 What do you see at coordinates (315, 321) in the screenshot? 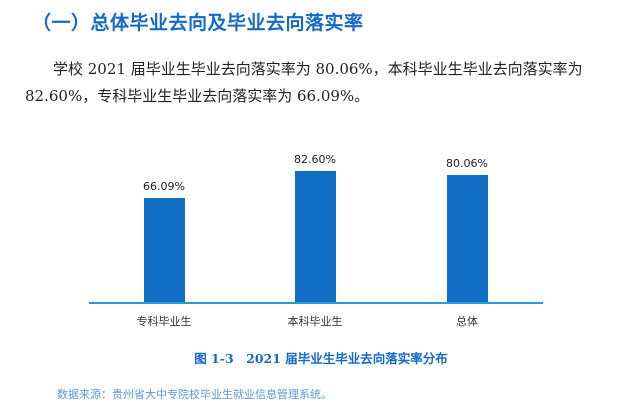
I see `category-label: 本科毕业生` at bounding box center [315, 321].